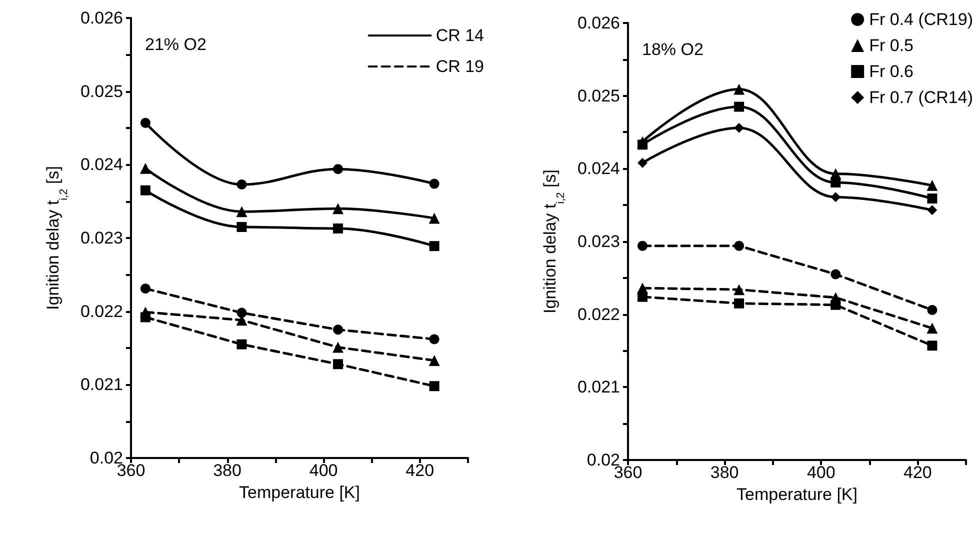 Image resolution: width=978 pixels, height=535 pixels. Describe the element at coordinates (460, 66) in the screenshot. I see `legend-label: CR 19` at that location.